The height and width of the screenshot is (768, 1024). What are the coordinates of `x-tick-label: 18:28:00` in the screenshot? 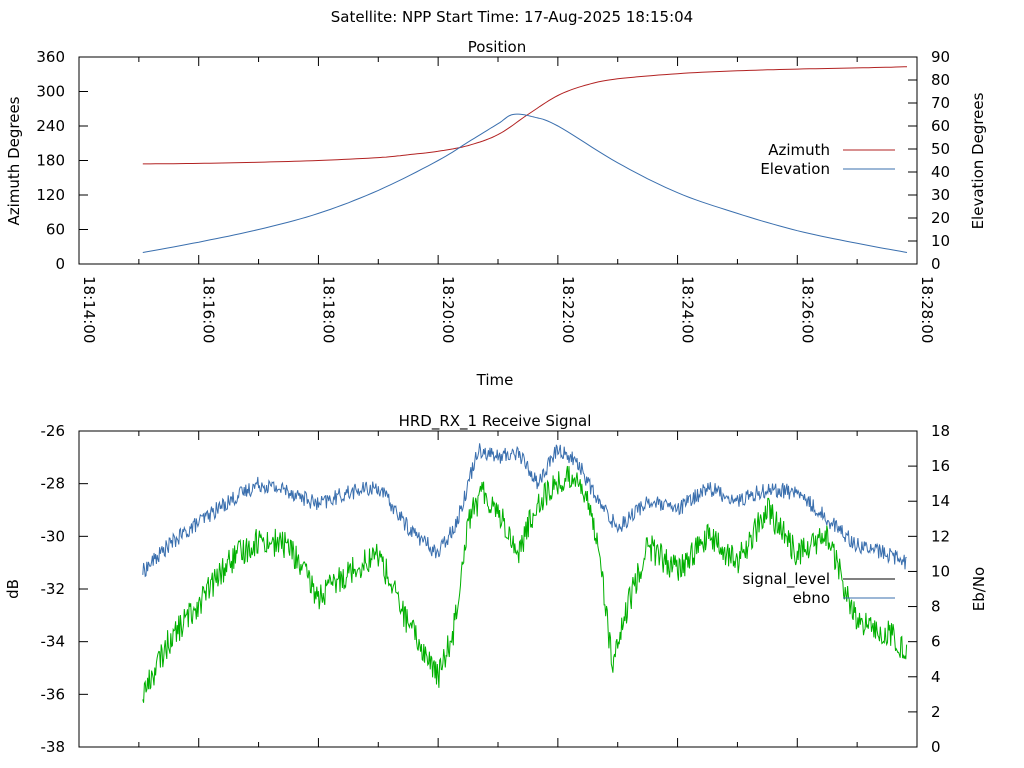 It's located at (927, 309).